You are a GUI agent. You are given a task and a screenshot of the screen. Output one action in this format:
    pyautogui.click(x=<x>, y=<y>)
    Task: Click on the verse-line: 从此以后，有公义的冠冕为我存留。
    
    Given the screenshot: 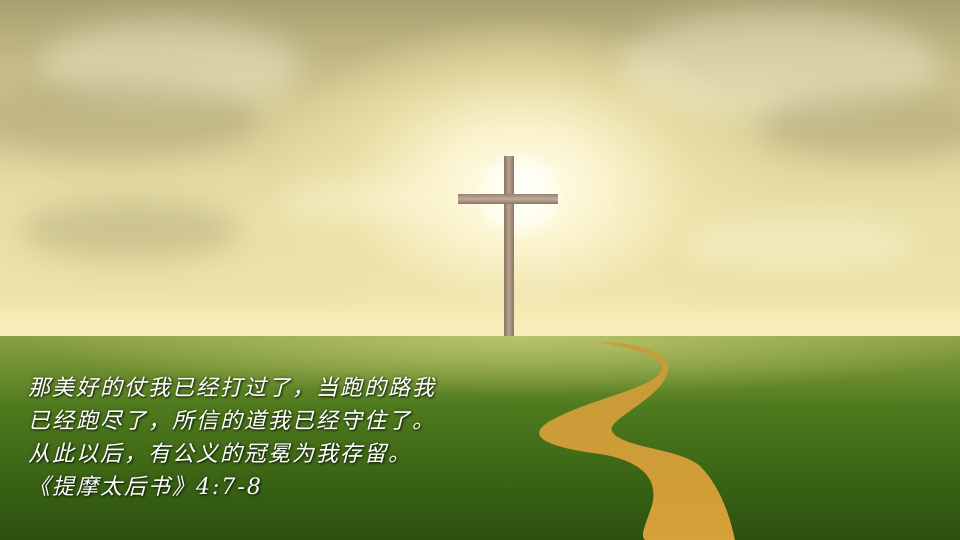 What is the action you would take?
    pyautogui.click(x=220, y=454)
    